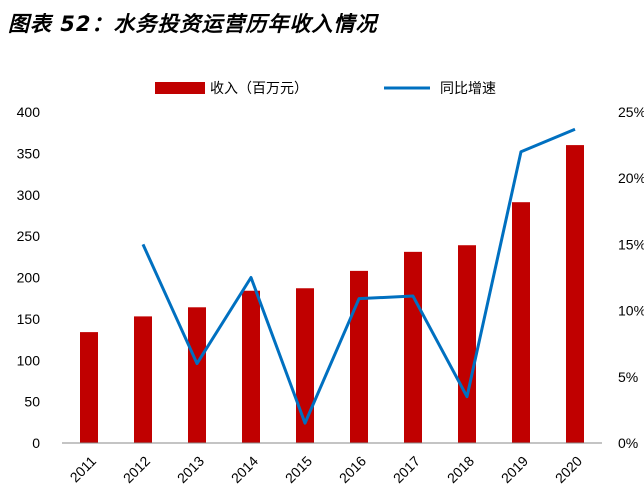 The image size is (644, 499). Describe the element at coordinates (628, 377) in the screenshot. I see `right-axis-tick: 5%` at that location.